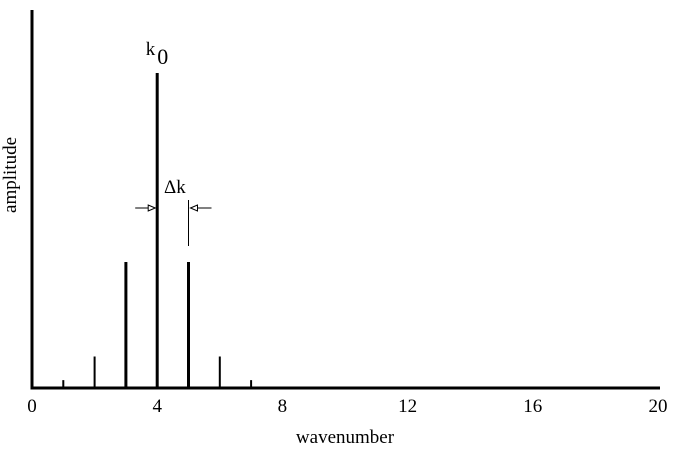 The height and width of the screenshot is (454, 688). What do you see at coordinates (151, 49) in the screenshot?
I see `peak-label: k` at bounding box center [151, 49].